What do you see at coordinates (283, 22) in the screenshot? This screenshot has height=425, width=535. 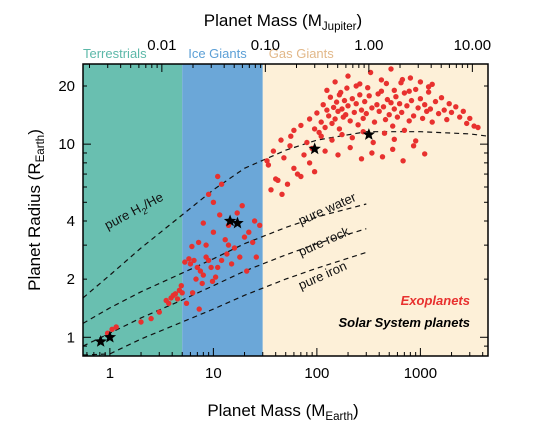 I see `top-axis-title: Planet Mass (MJupiter)` at bounding box center [283, 22].